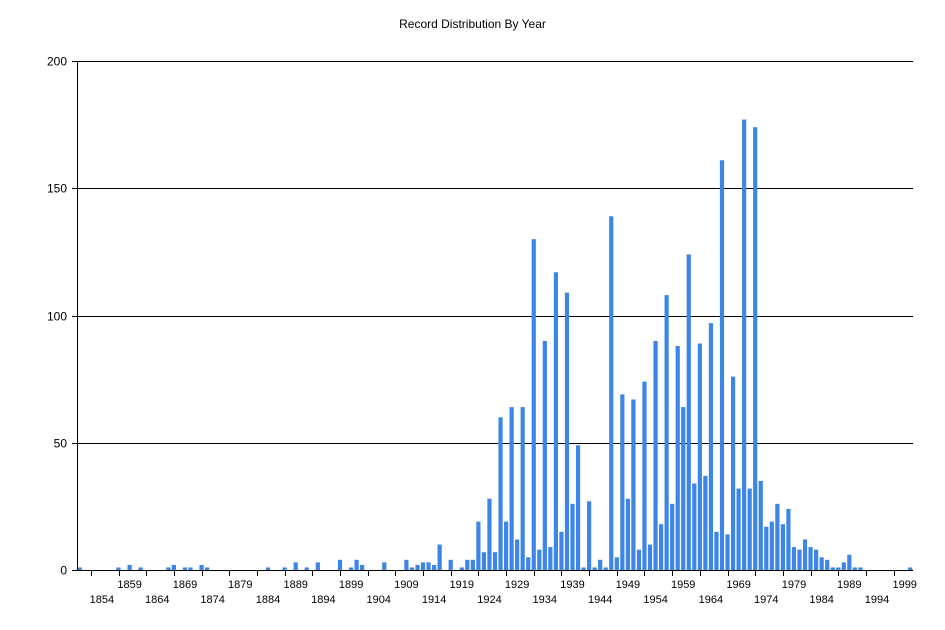  What do you see at coordinates (904, 585) in the screenshot?
I see `x-tick-label: 1999` at bounding box center [904, 585].